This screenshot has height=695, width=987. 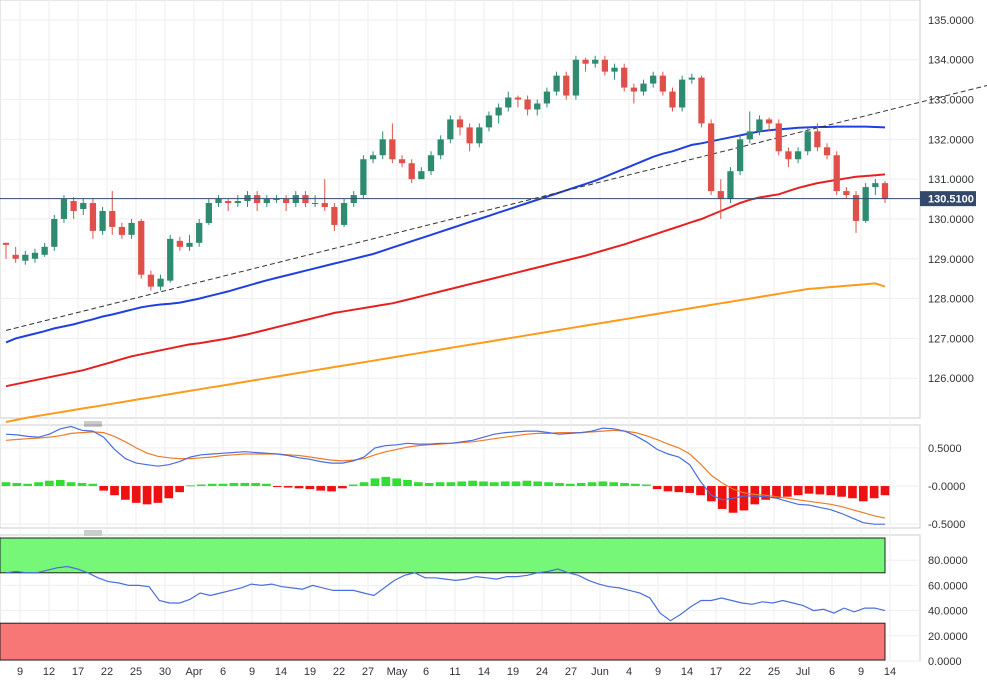 I want to click on macd-panel-resize-handle, so click(x=93, y=424).